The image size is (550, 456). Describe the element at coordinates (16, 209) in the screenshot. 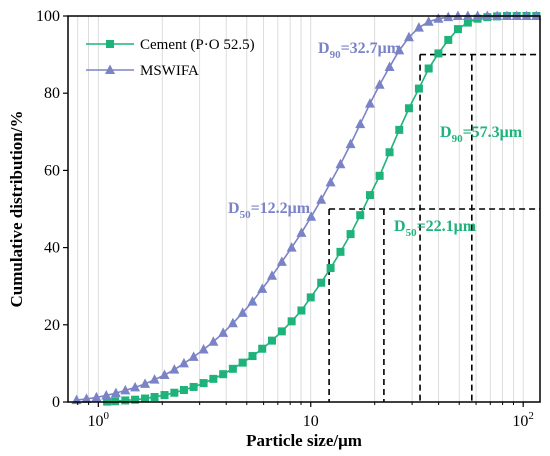

I see `y-axis-label: Cumulative distribution/%` at that location.